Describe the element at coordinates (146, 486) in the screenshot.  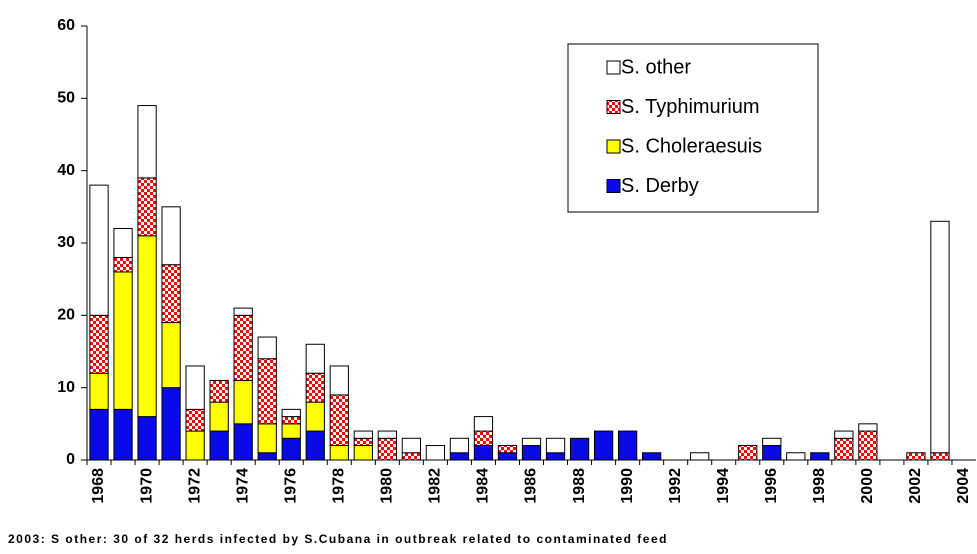
I see `x-tick-label: 1970` at that location.